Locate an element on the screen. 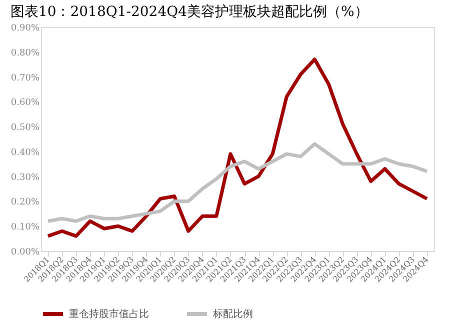 The height and width of the screenshot is (327, 454). y-tick-label: 0.90% is located at coordinates (25, 29).